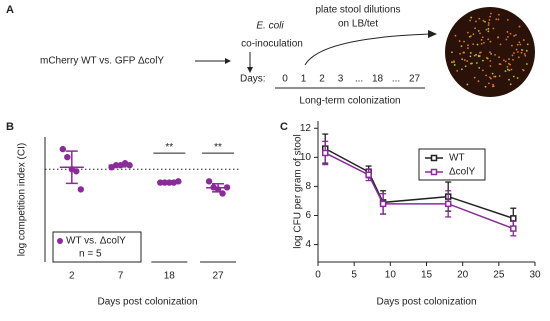  Describe the element at coordinates (304, 79) in the screenshot. I see `day: 1` at that location.